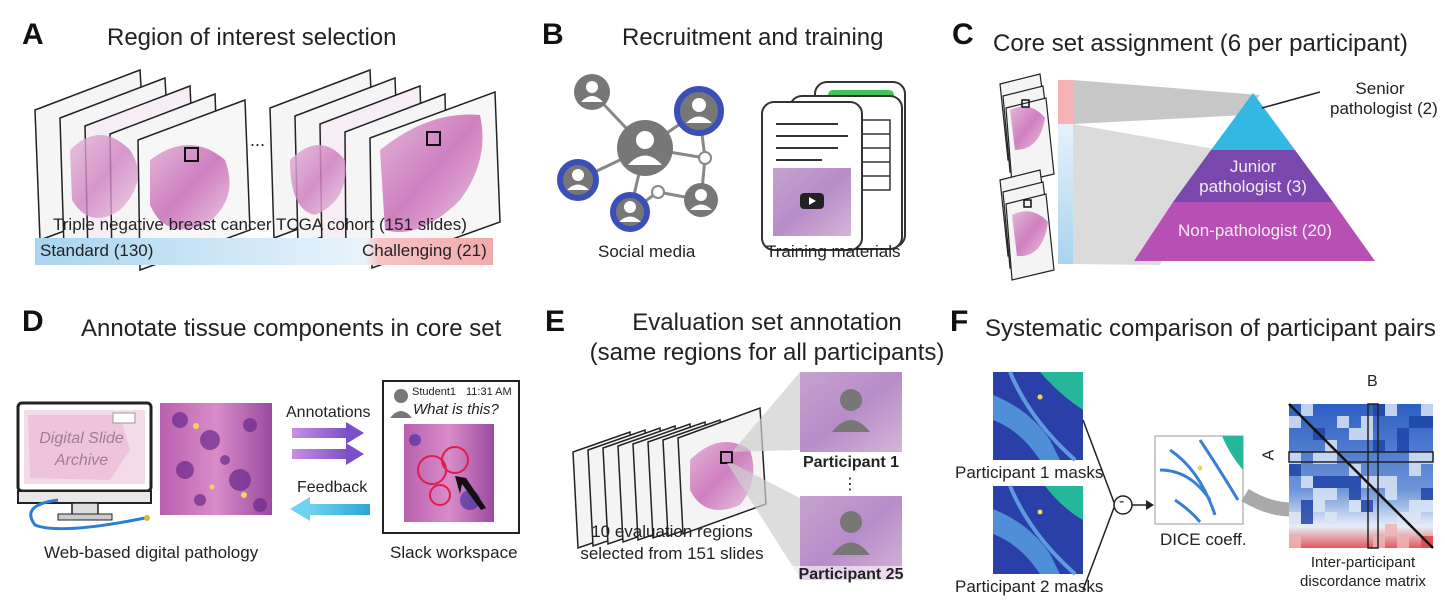 The width and height of the screenshot is (1445, 602). I want to click on web-pathology-label: Web-based digital pathology, so click(151, 552).